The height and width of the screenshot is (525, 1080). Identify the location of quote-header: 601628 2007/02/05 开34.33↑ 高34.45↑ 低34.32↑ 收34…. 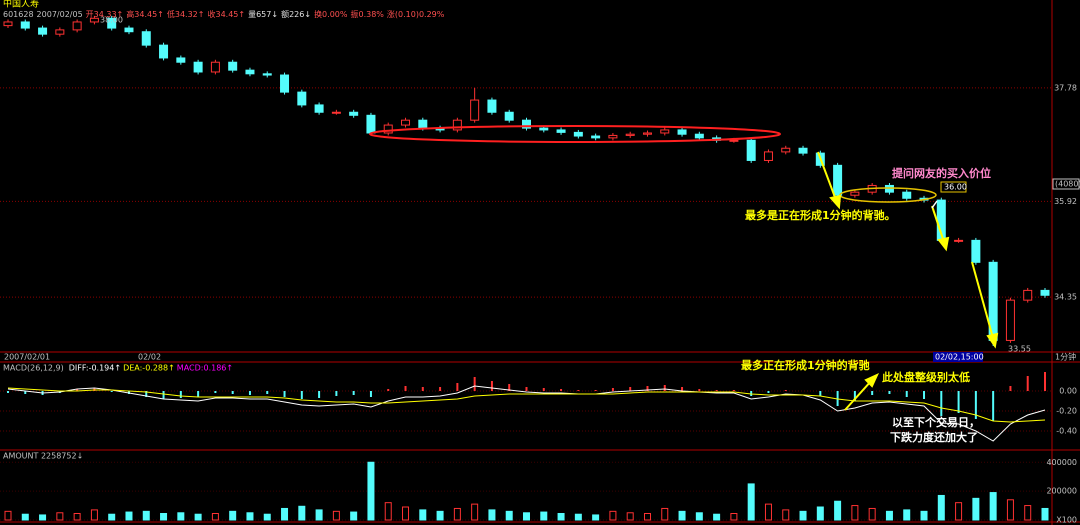
(225, 14).